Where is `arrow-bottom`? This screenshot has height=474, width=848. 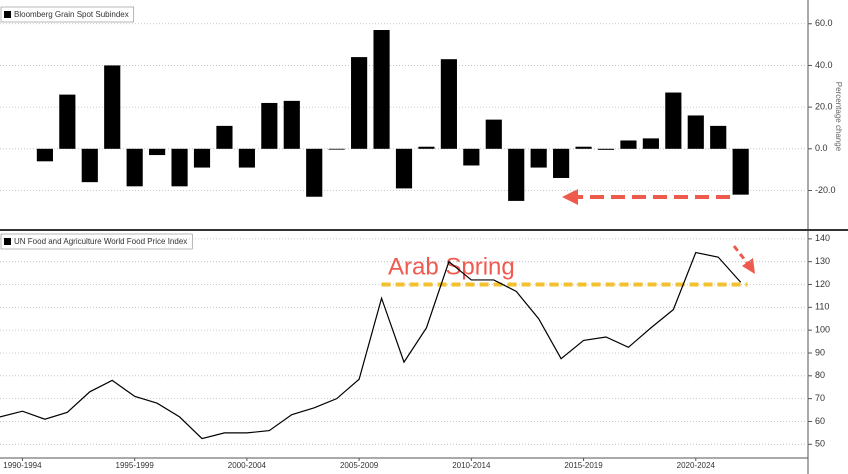
arrow-bottom is located at coordinates (743, 259).